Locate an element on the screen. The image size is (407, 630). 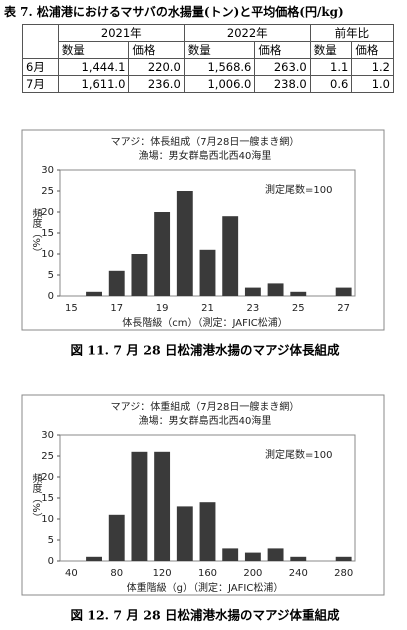
chart-title: マアジ：体長組成（7月28日一艘まき網） is located at coordinates (205, 141).